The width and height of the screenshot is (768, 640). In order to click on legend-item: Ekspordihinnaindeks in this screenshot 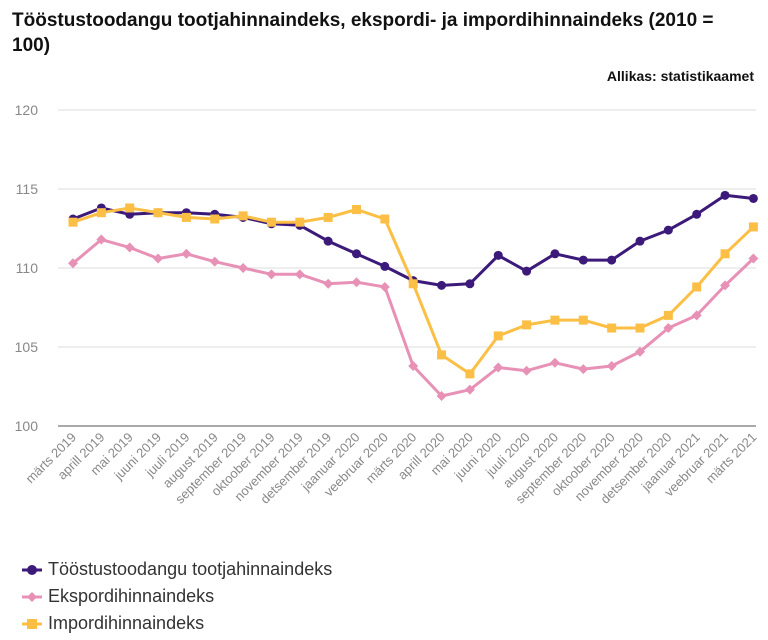, I will do `click(177, 596)`.